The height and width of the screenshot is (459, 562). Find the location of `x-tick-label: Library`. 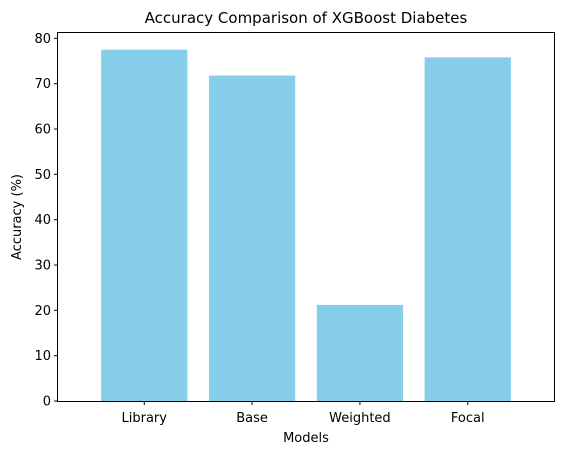

x-tick-label: Library is located at coordinates (145, 418).